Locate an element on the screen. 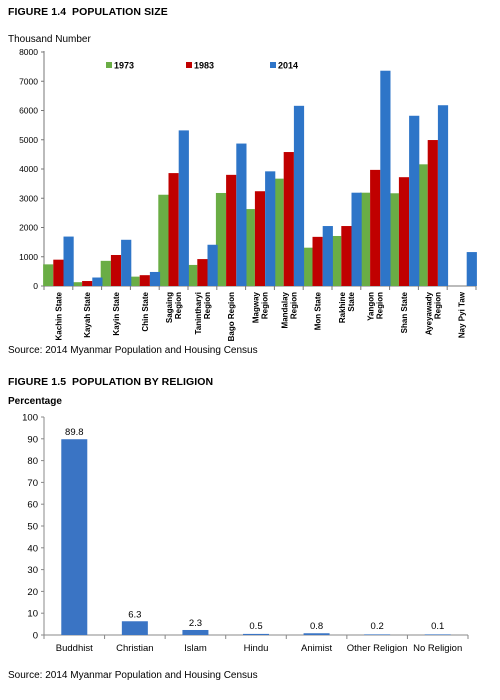  y-tick-label: 6000 is located at coordinates (28, 111).